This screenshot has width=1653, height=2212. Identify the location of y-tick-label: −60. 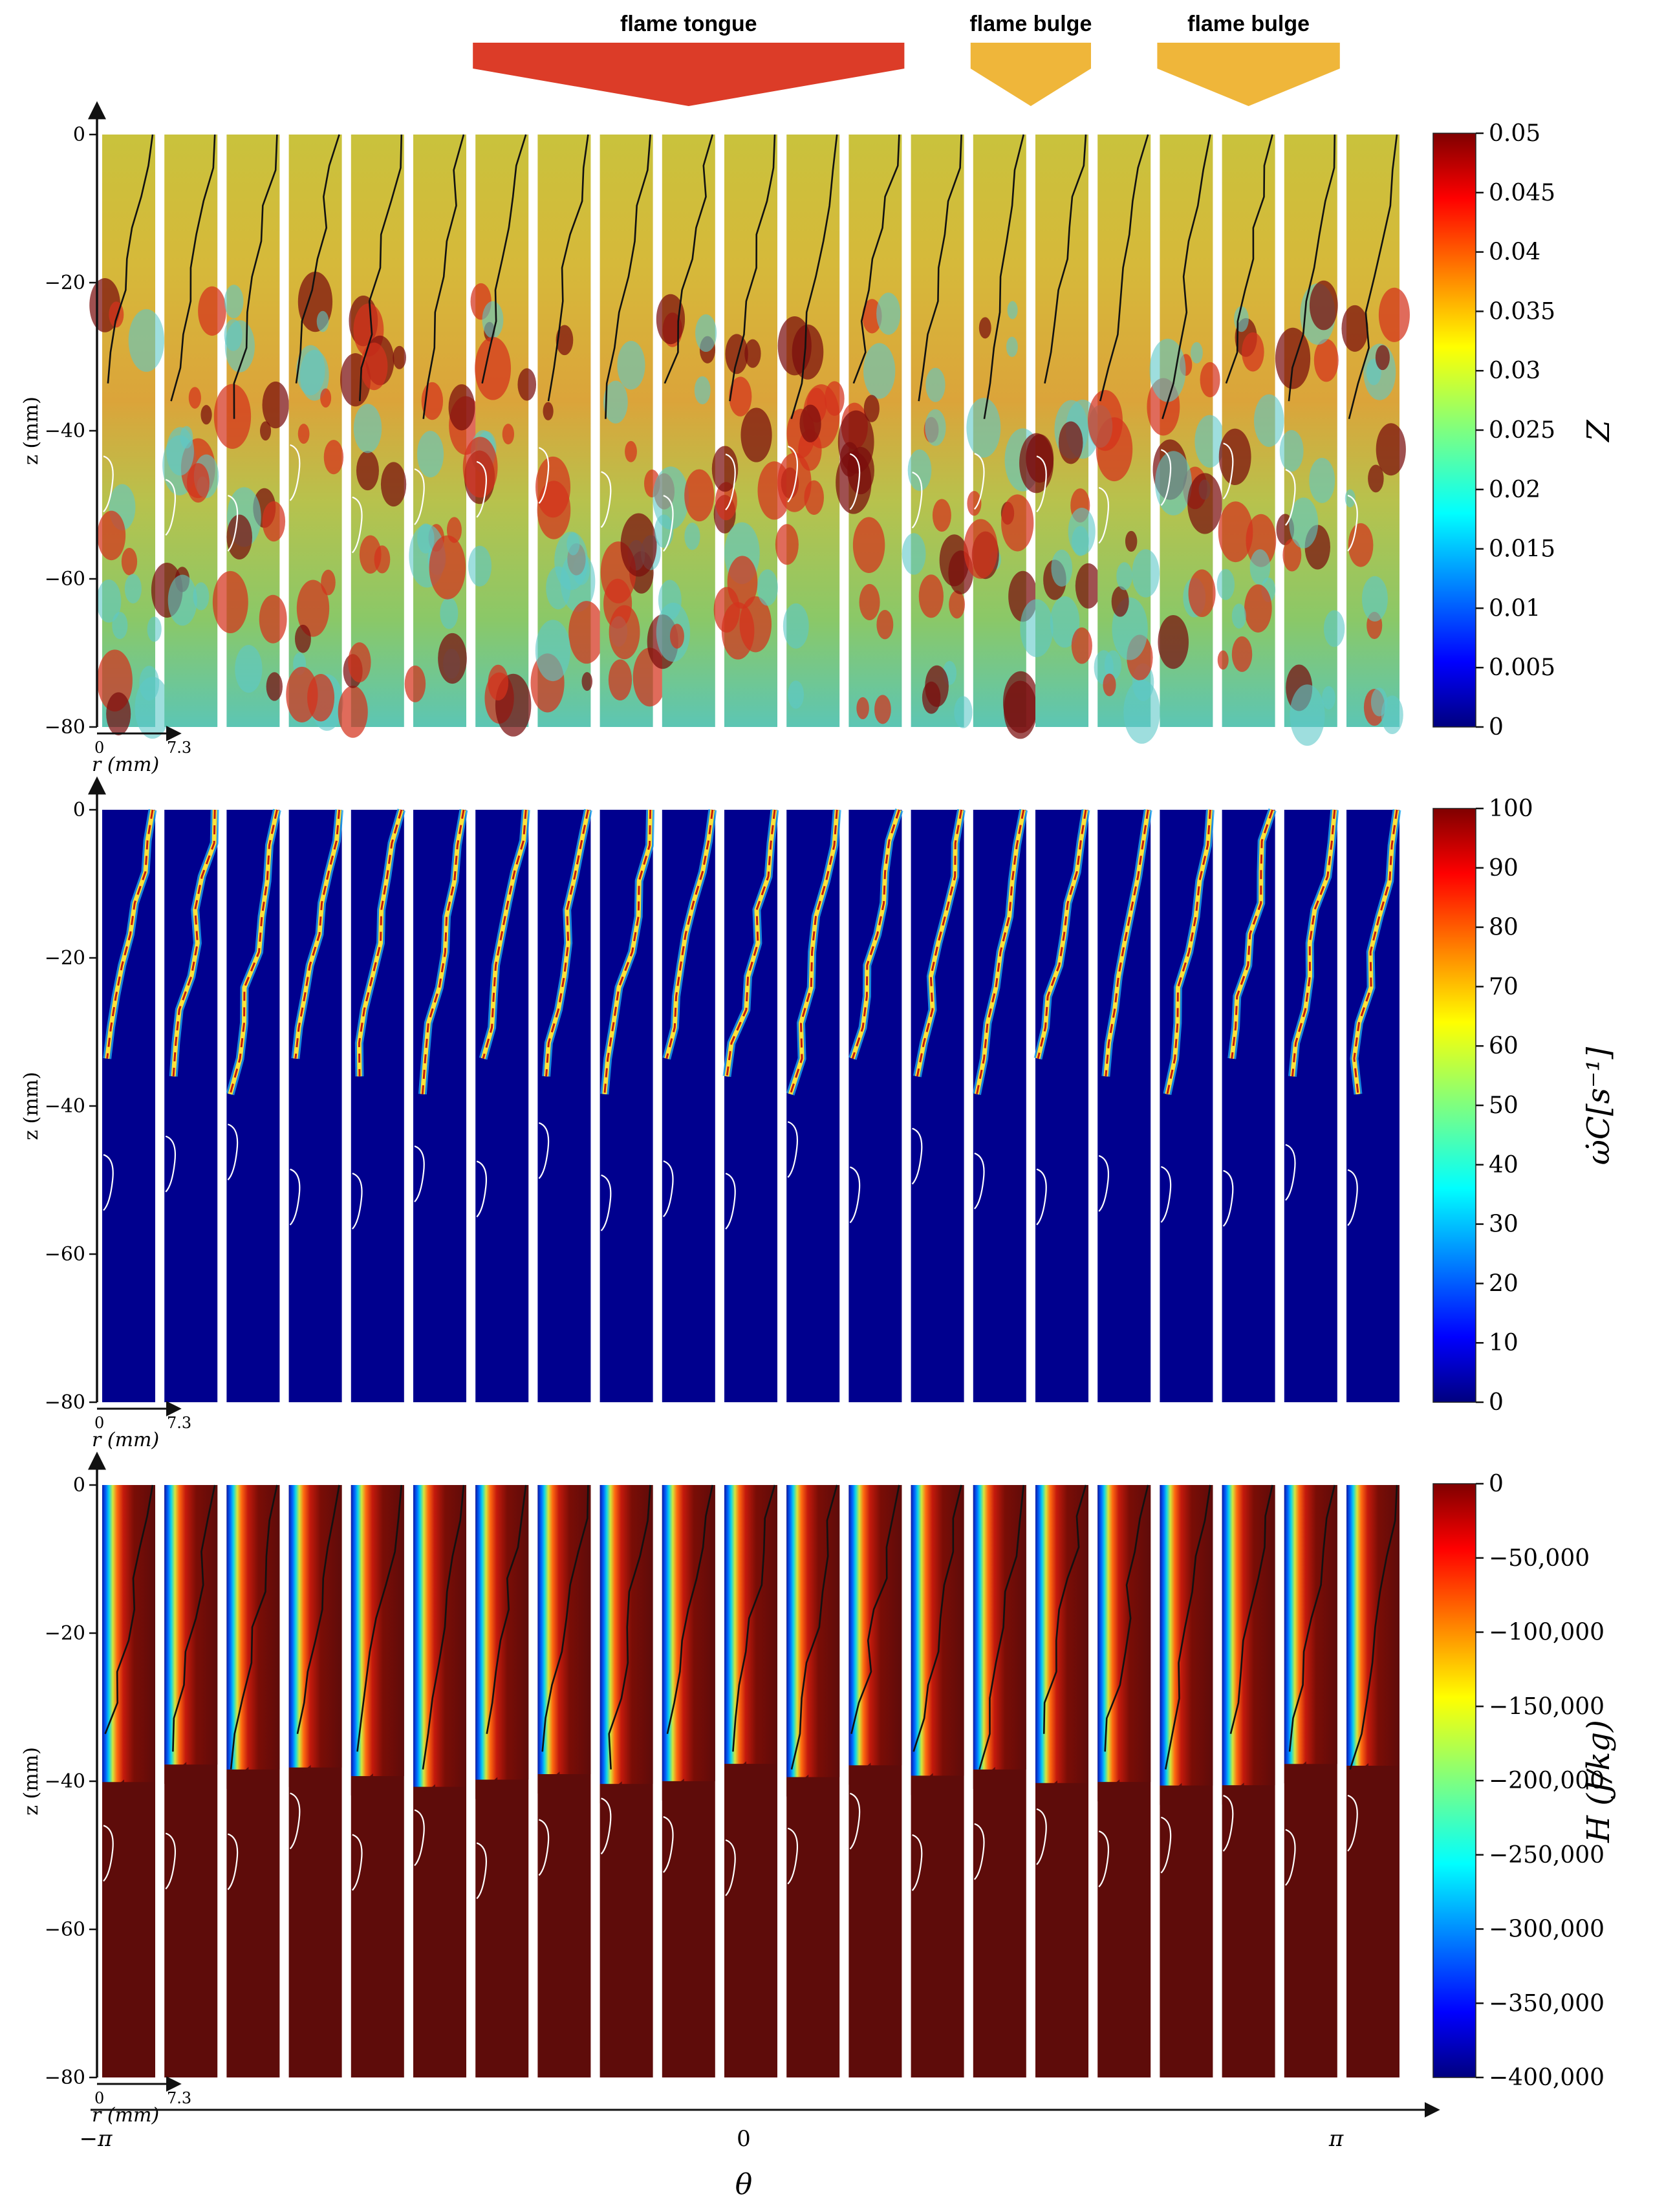
(65, 579).